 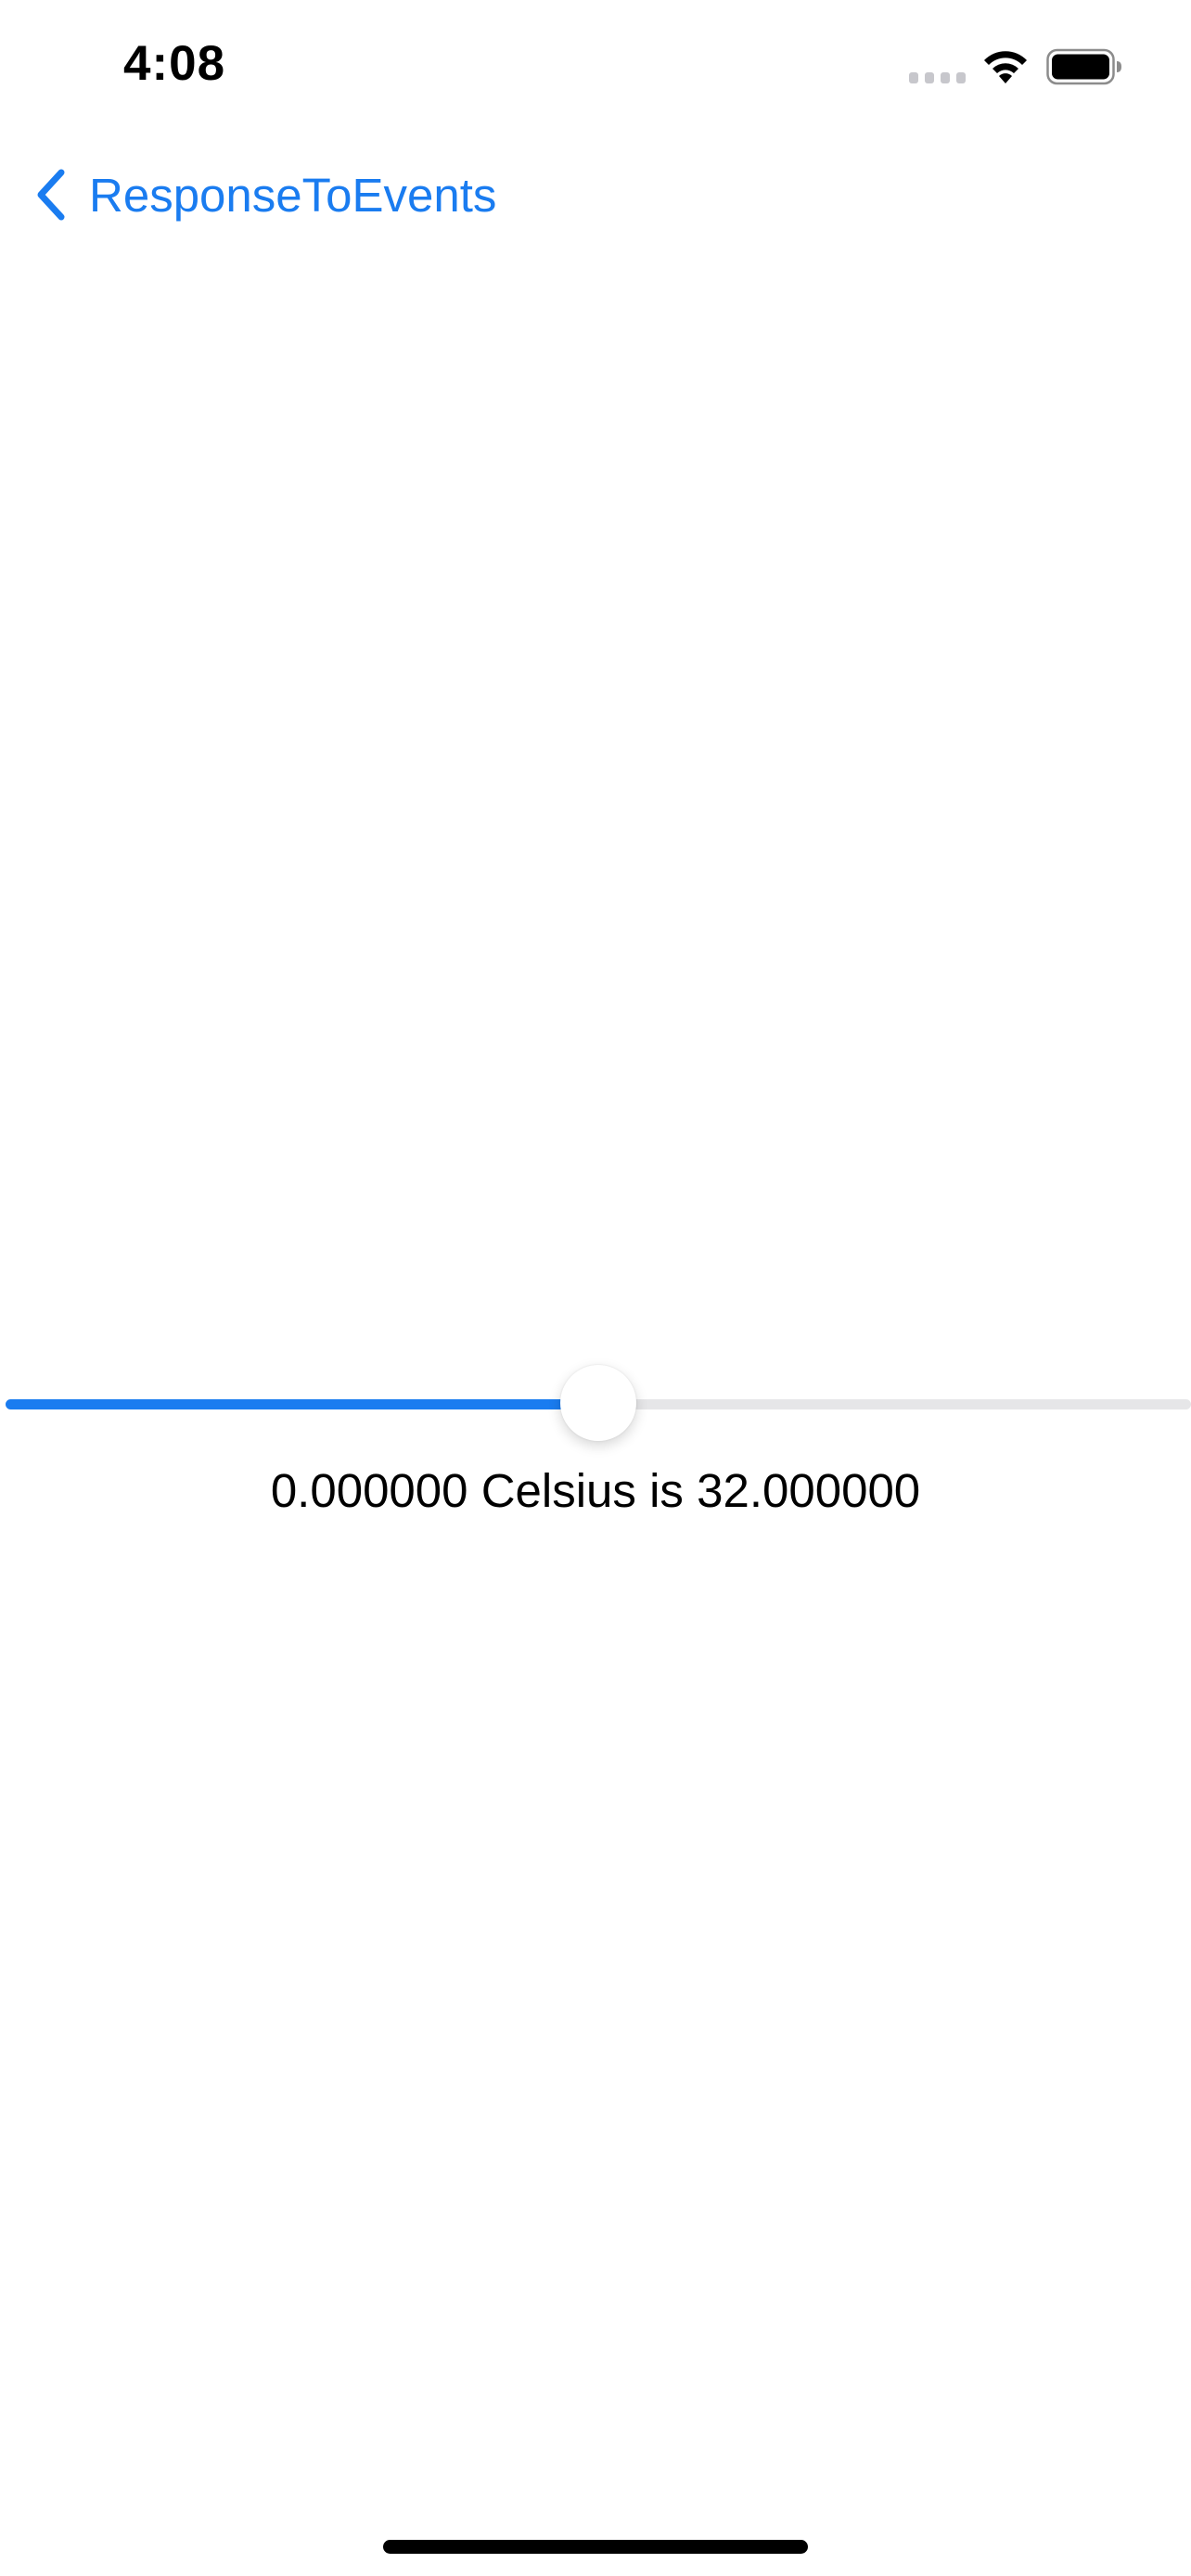 What do you see at coordinates (51, 195) in the screenshot?
I see `chevron-left-icon` at bounding box center [51, 195].